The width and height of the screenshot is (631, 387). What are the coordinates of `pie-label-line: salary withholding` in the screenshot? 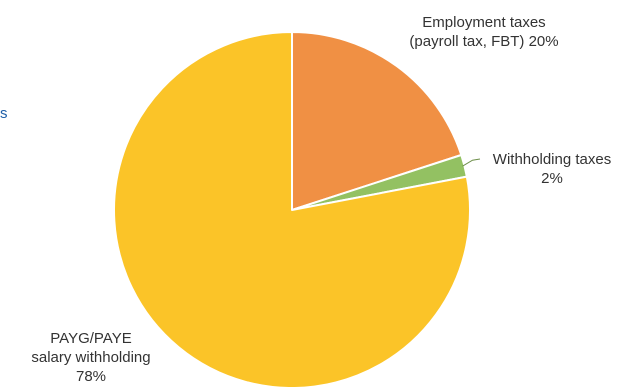 It's located at (90, 357).